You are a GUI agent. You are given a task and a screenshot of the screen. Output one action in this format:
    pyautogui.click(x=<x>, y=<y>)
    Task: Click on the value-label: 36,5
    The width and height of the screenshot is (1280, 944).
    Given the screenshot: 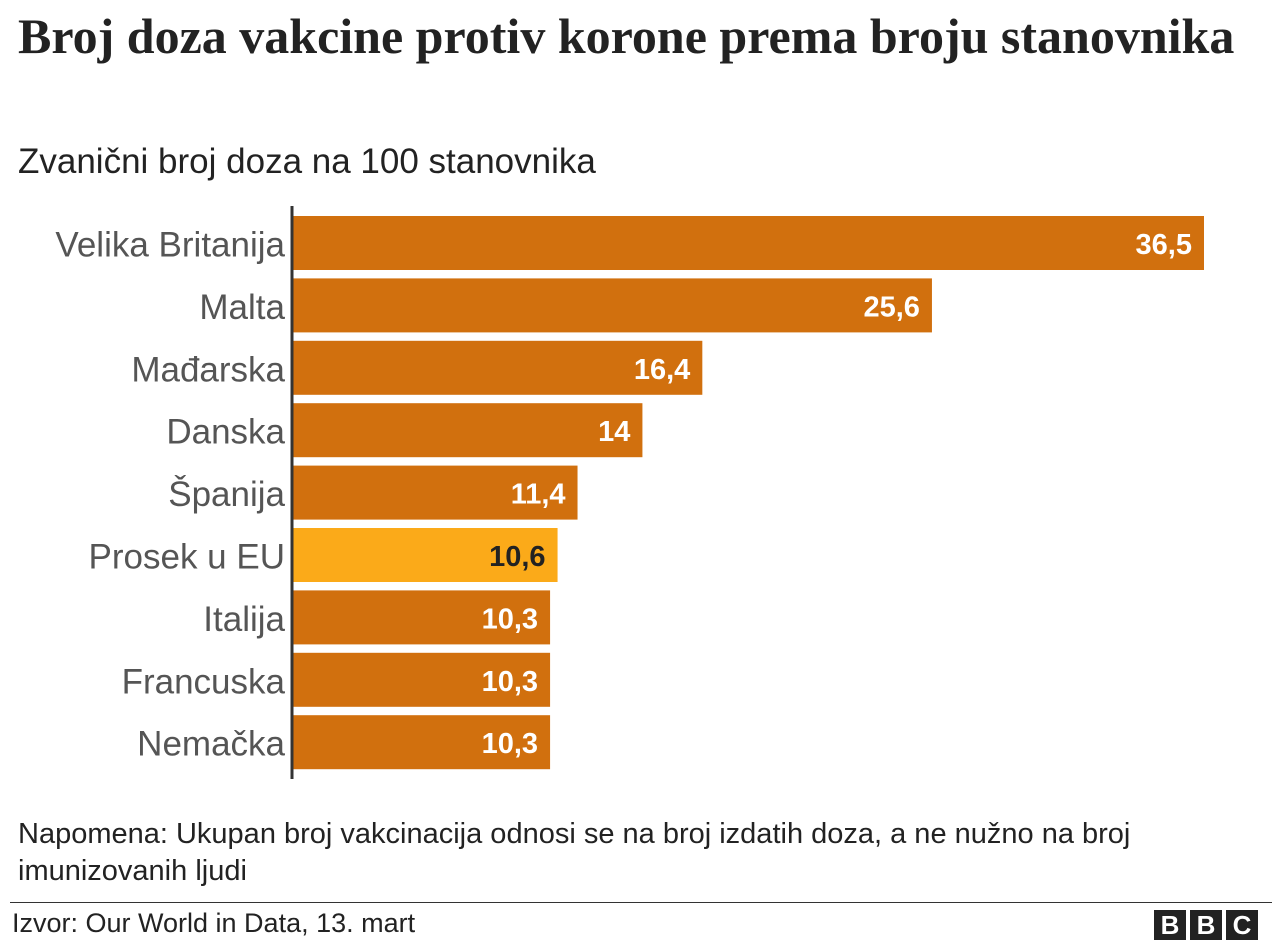 What is the action you would take?
    pyautogui.click(x=1164, y=245)
    